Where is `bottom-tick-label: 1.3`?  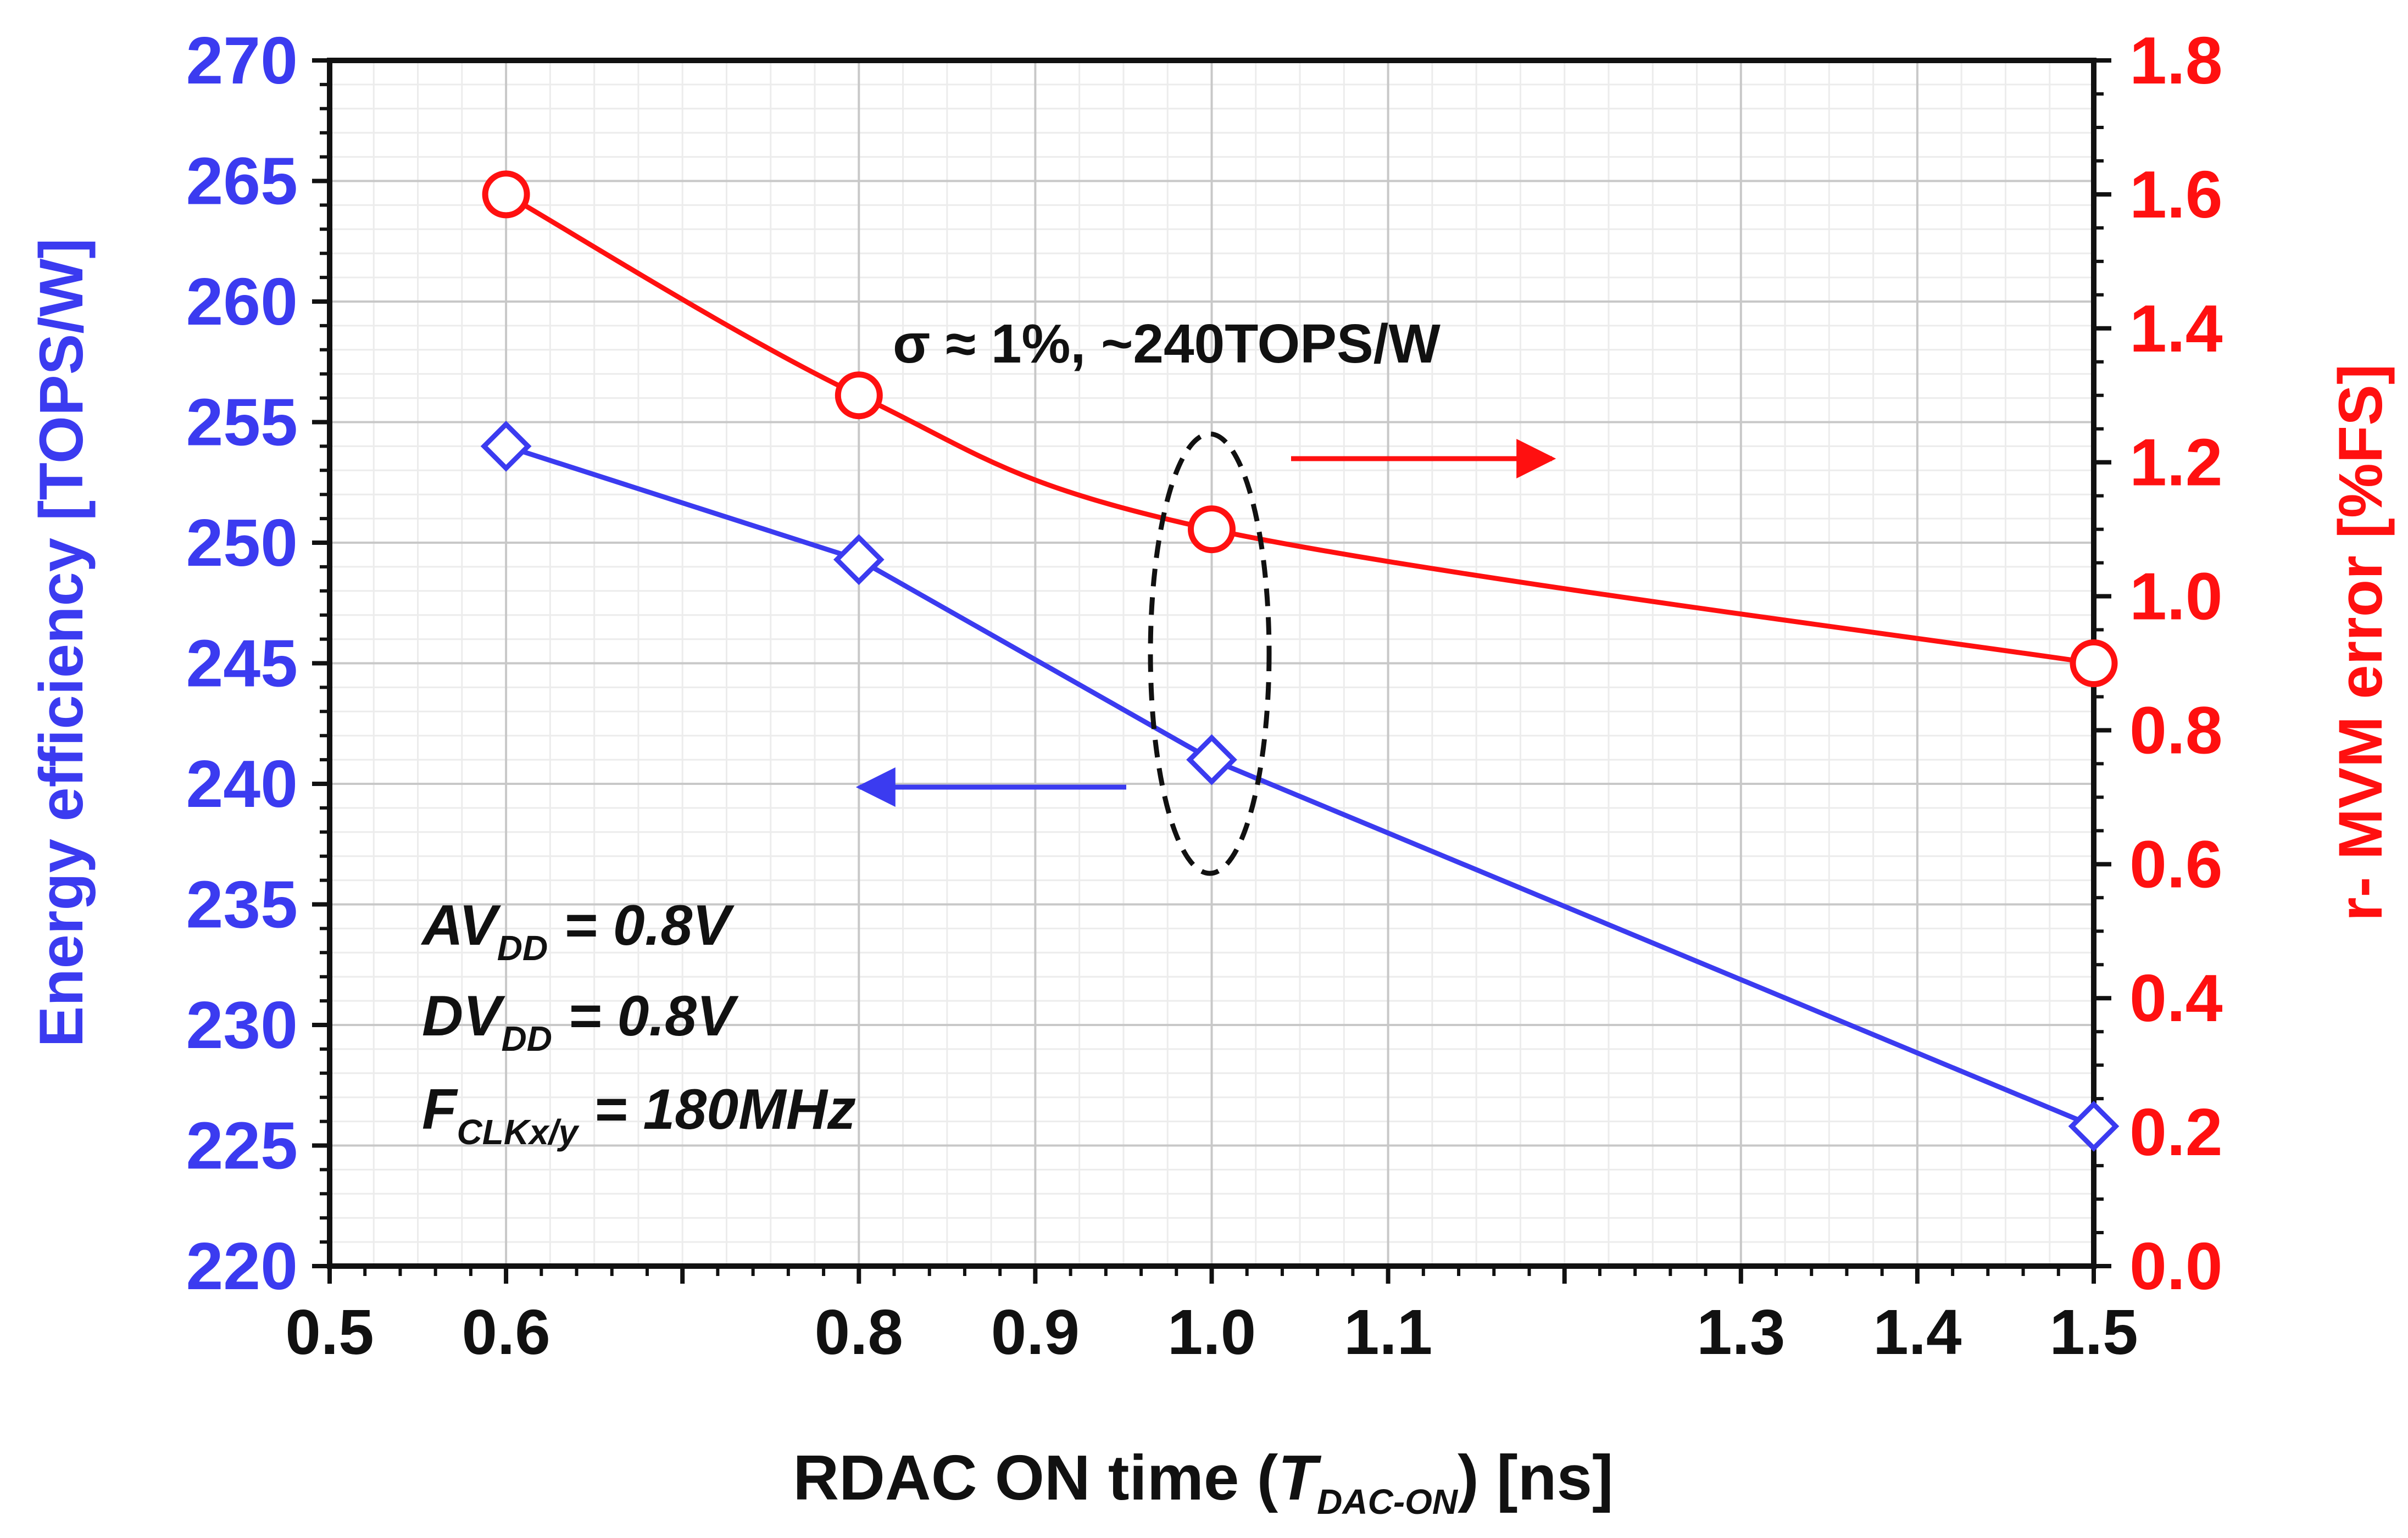
bottom-tick-label: 1.3 is located at coordinates (1741, 1332).